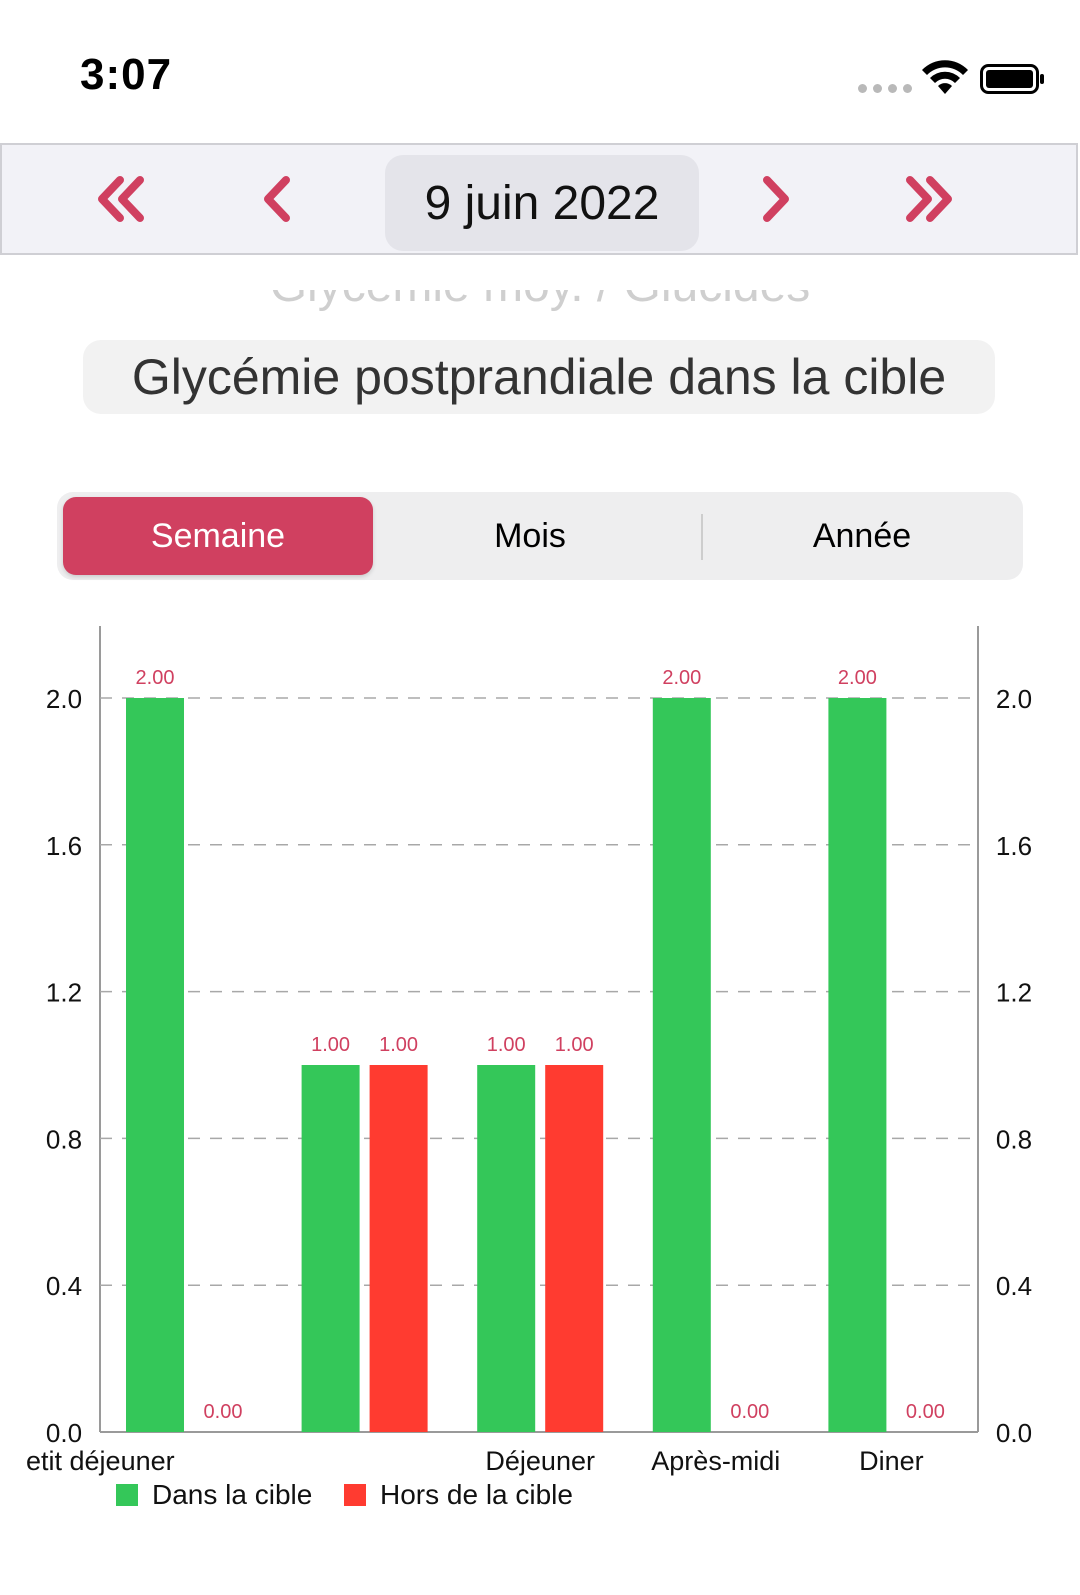  What do you see at coordinates (64, 1286) in the screenshot?
I see `left-y-tick-label: 0.4` at bounding box center [64, 1286].